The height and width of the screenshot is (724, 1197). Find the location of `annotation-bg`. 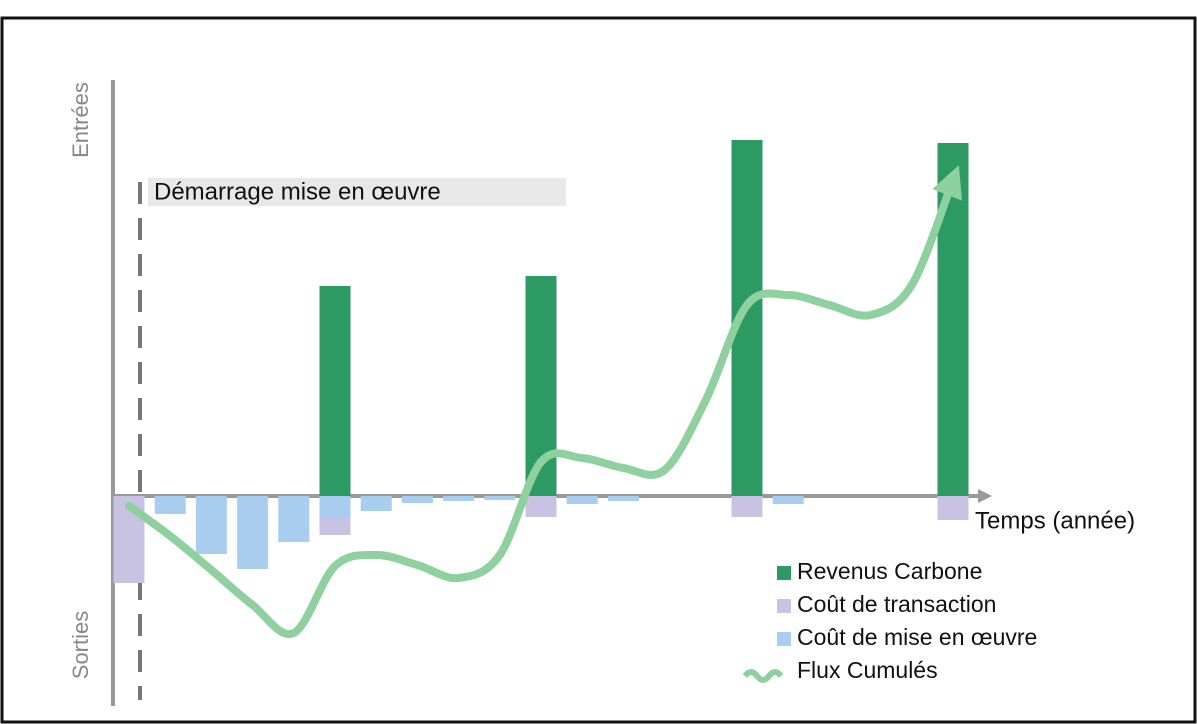

annotation-bg is located at coordinates (357, 192).